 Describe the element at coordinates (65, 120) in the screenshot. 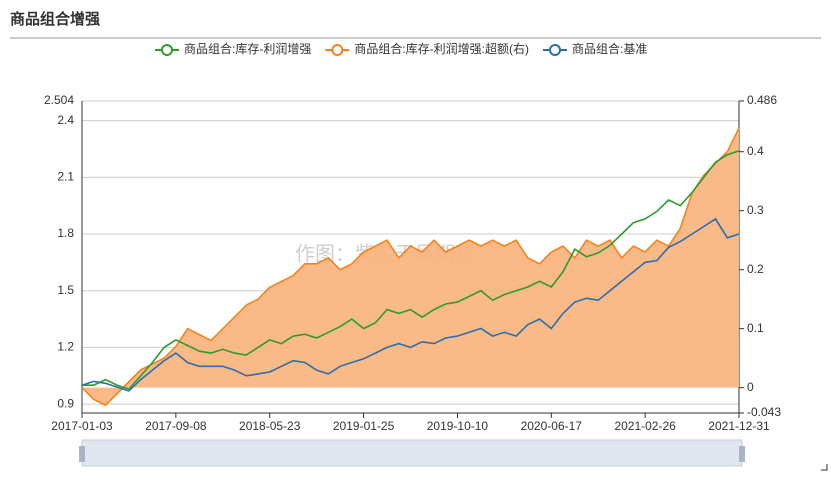

I see `y-tick-label: 2.4` at that location.